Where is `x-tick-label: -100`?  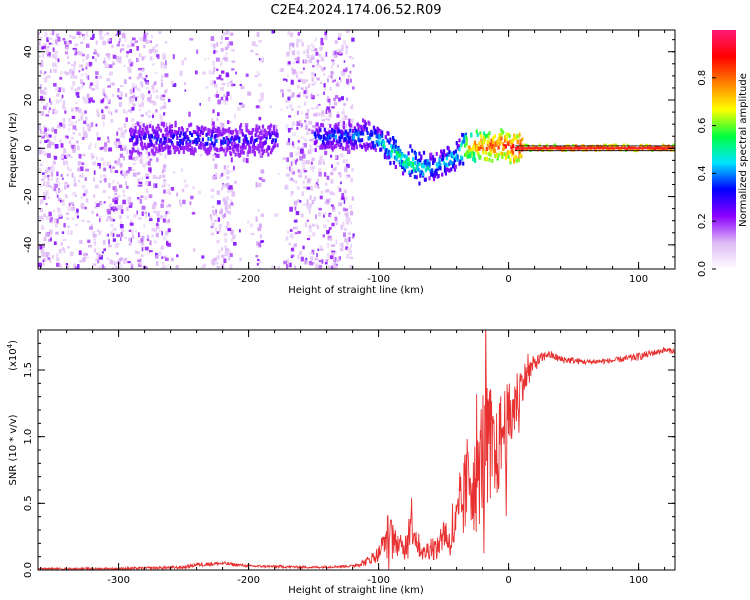 x-tick-label: -100 is located at coordinates (378, 279).